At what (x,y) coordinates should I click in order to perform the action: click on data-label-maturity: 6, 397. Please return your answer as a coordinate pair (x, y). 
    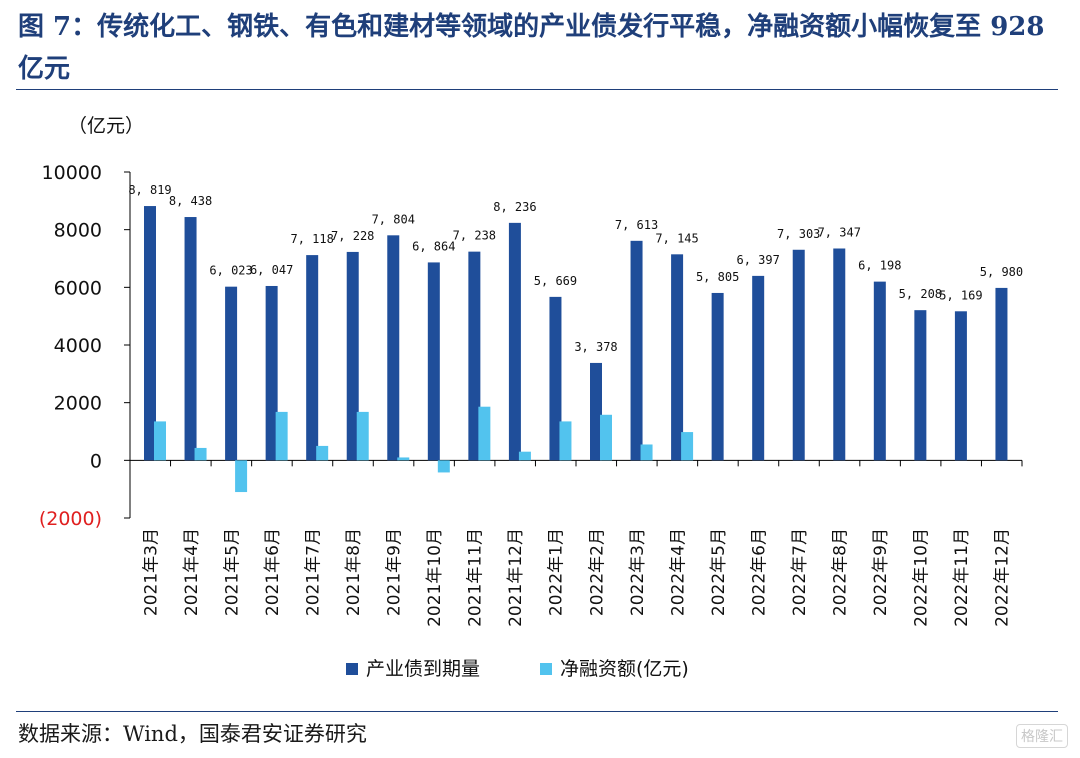
    Looking at the image, I should click on (758, 260).